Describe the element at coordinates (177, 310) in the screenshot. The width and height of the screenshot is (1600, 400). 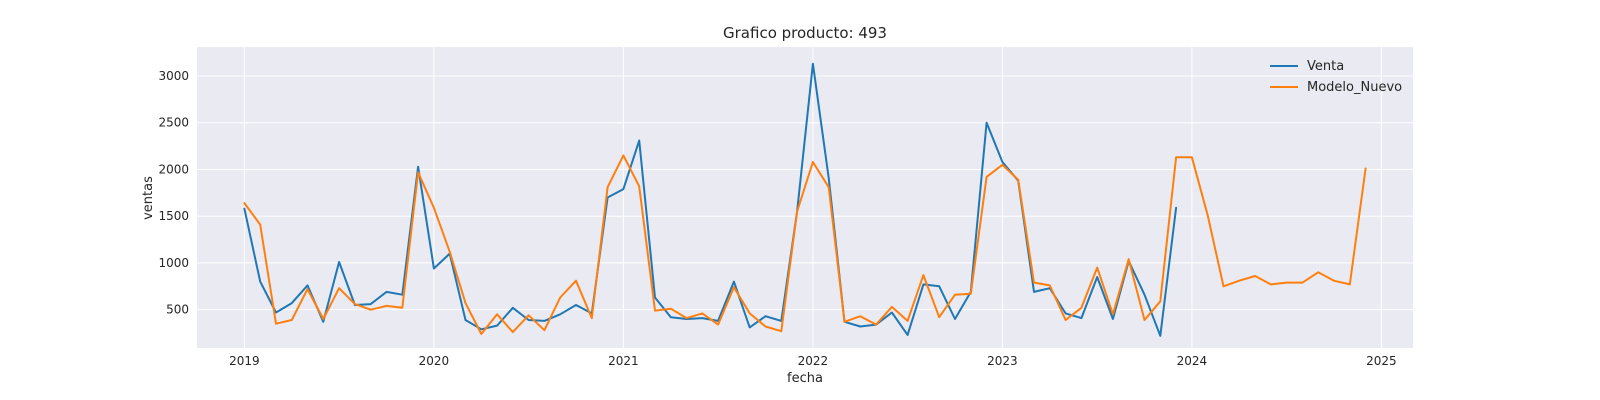
I see `y-tick-label: 500` at that location.